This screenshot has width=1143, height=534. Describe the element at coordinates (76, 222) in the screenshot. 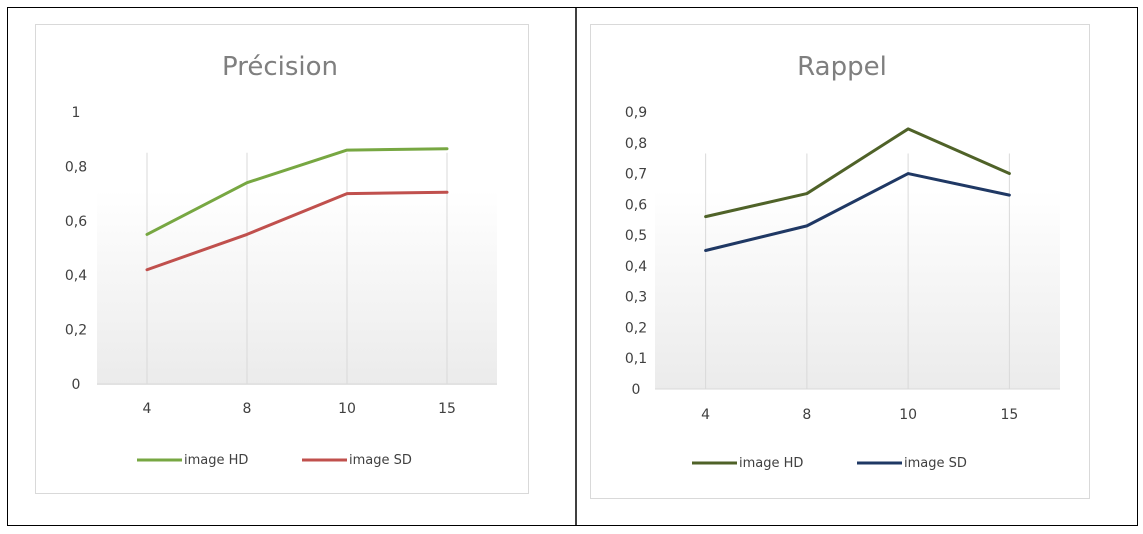

I see `precision-y-tick-label: 0,6` at that location.